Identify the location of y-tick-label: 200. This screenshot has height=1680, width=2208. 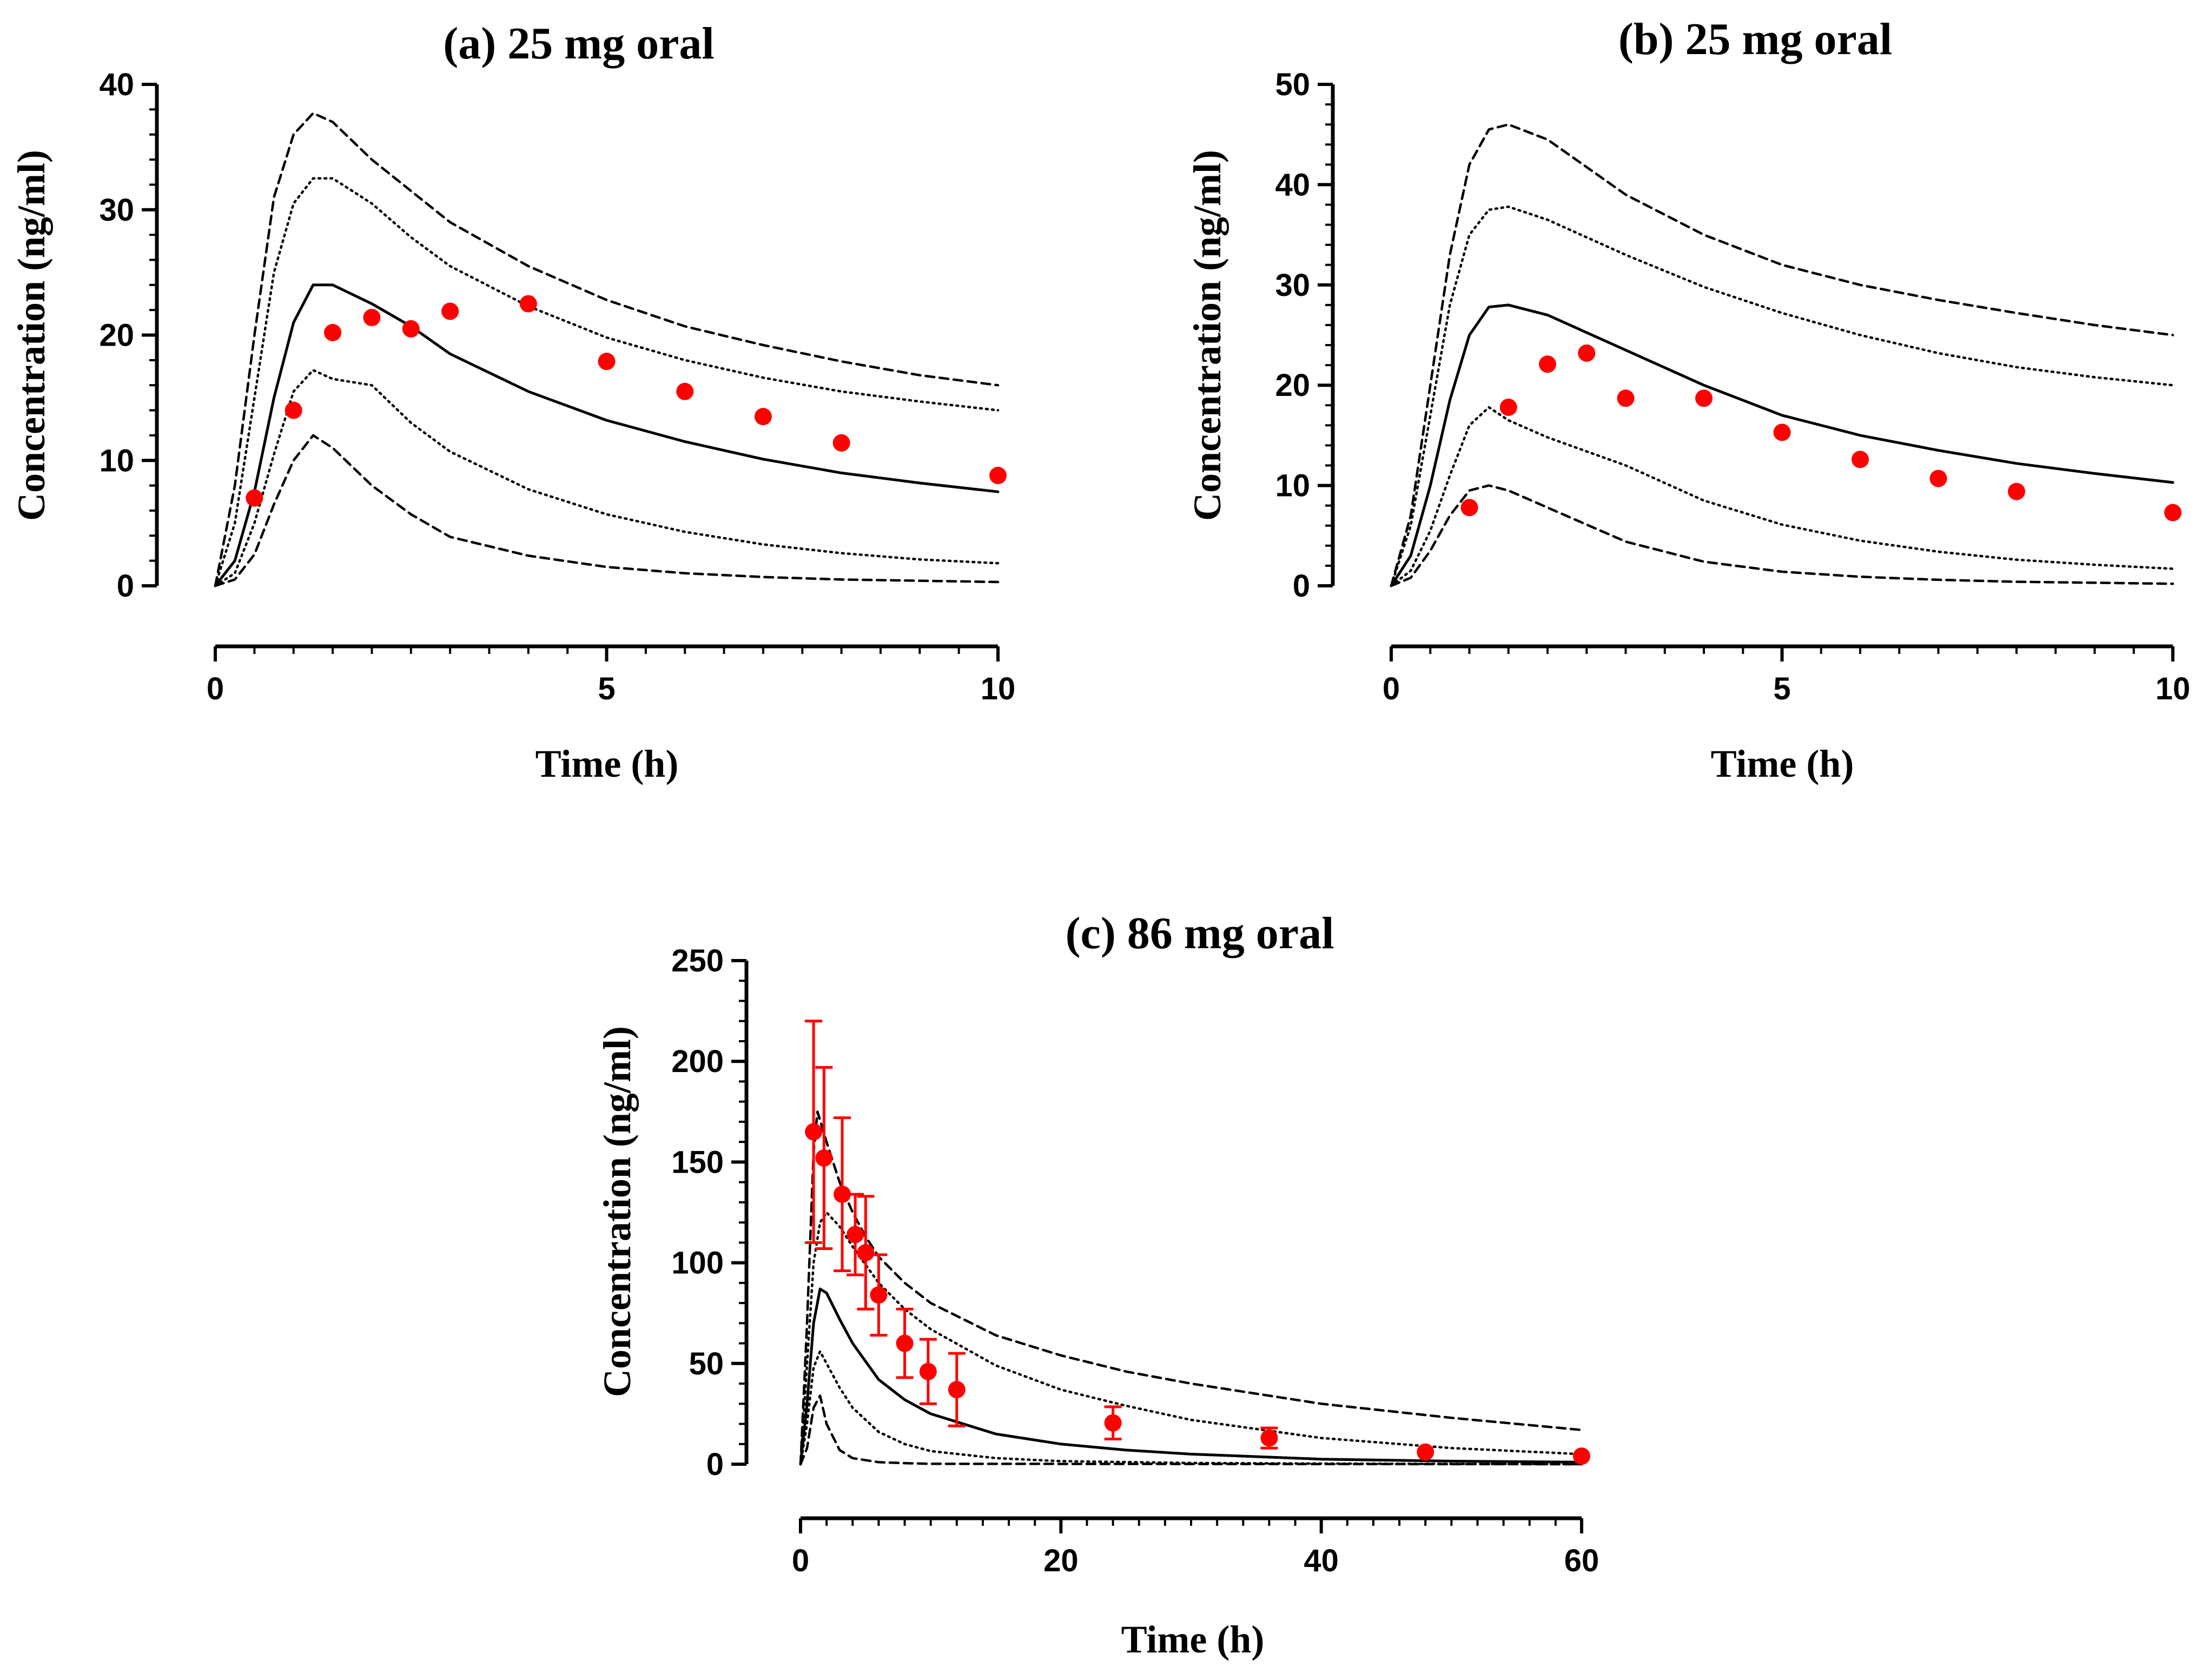
(697, 1062).